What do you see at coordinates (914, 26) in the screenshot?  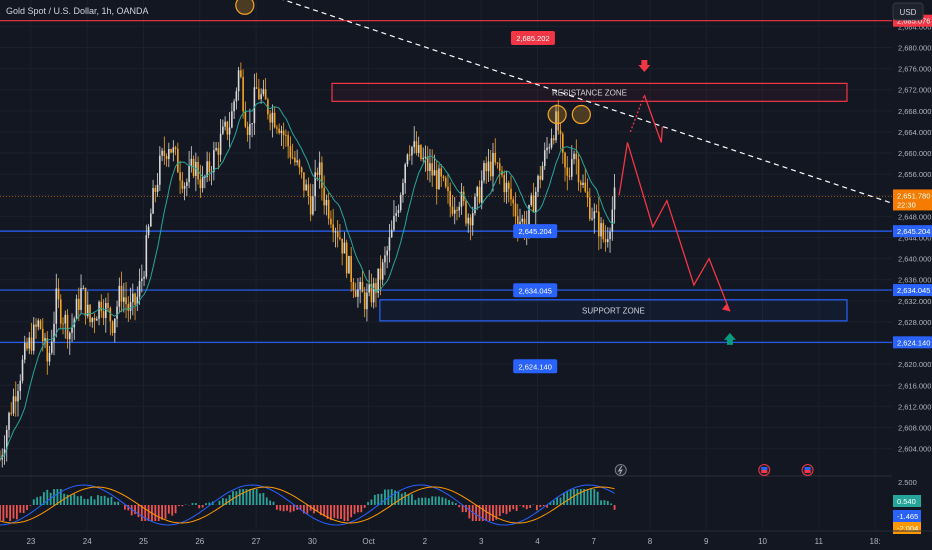 I see `price-axis-tick: 2,684.000` at bounding box center [914, 26].